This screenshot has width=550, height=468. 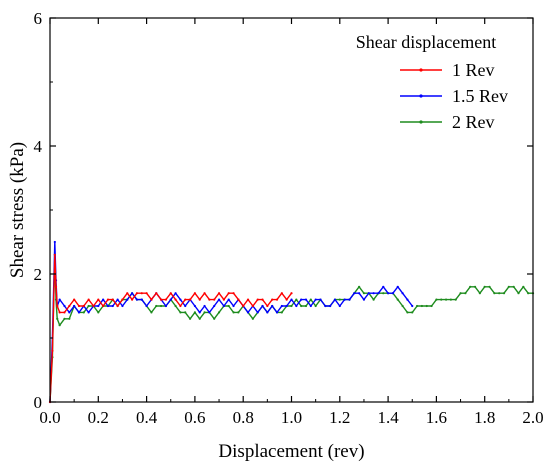 What do you see at coordinates (454, 96) in the screenshot?
I see `legend-item: 1.5 Rev` at bounding box center [454, 96].